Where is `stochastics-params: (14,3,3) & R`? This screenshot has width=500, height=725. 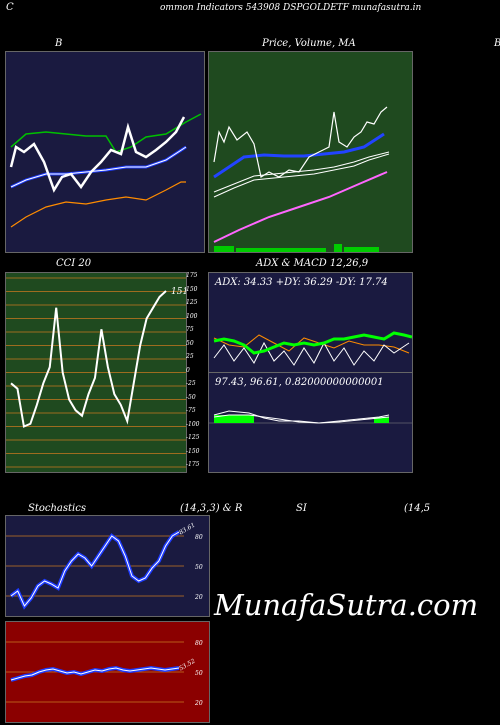
stochastics-params: (14,3,3) & R is located at coordinates (211, 508).